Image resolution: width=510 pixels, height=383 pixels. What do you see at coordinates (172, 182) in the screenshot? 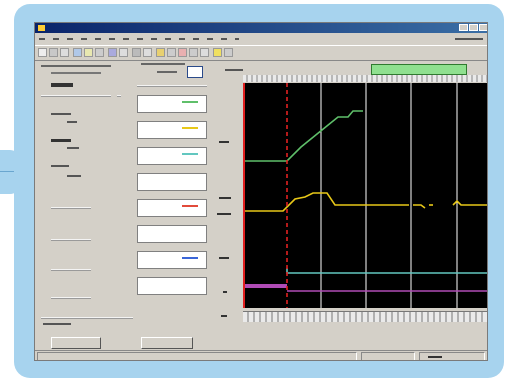
I see `signal-item-white` at bounding box center [172, 182].